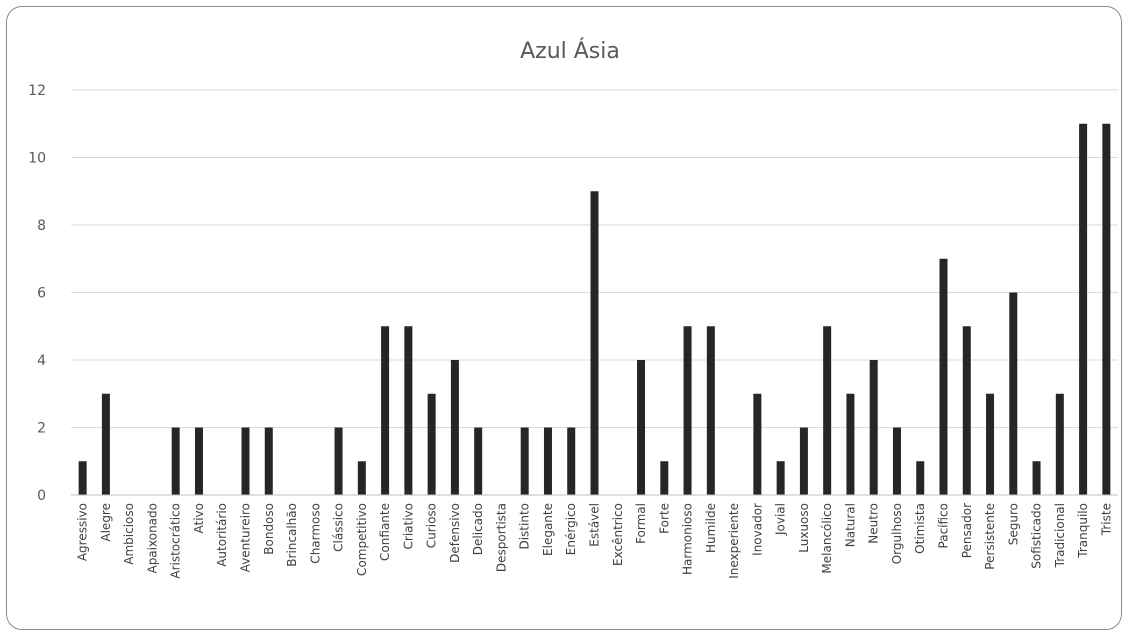 The width and height of the screenshot is (1129, 637). What do you see at coordinates (292, 535) in the screenshot?
I see `x-tick-label: Brincalhão` at bounding box center [292, 535].